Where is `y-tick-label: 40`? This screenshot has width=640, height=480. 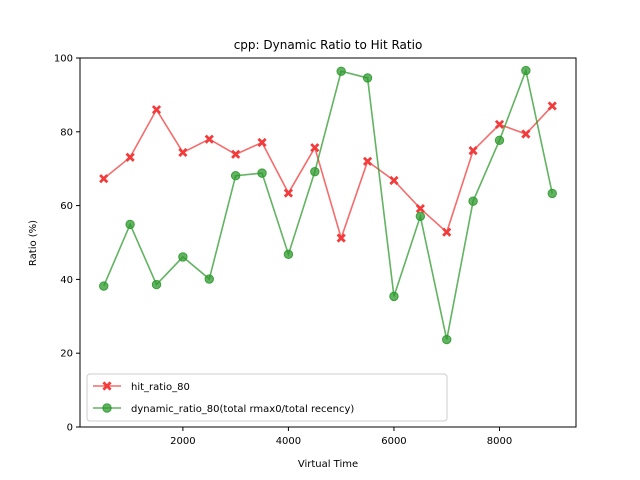 y-tick-label: 40 is located at coordinates (66, 280).